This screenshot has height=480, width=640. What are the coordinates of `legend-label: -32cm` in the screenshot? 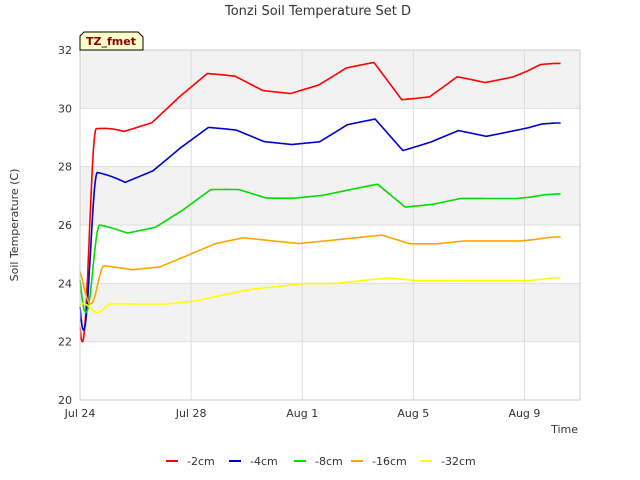 It's located at (458, 461).